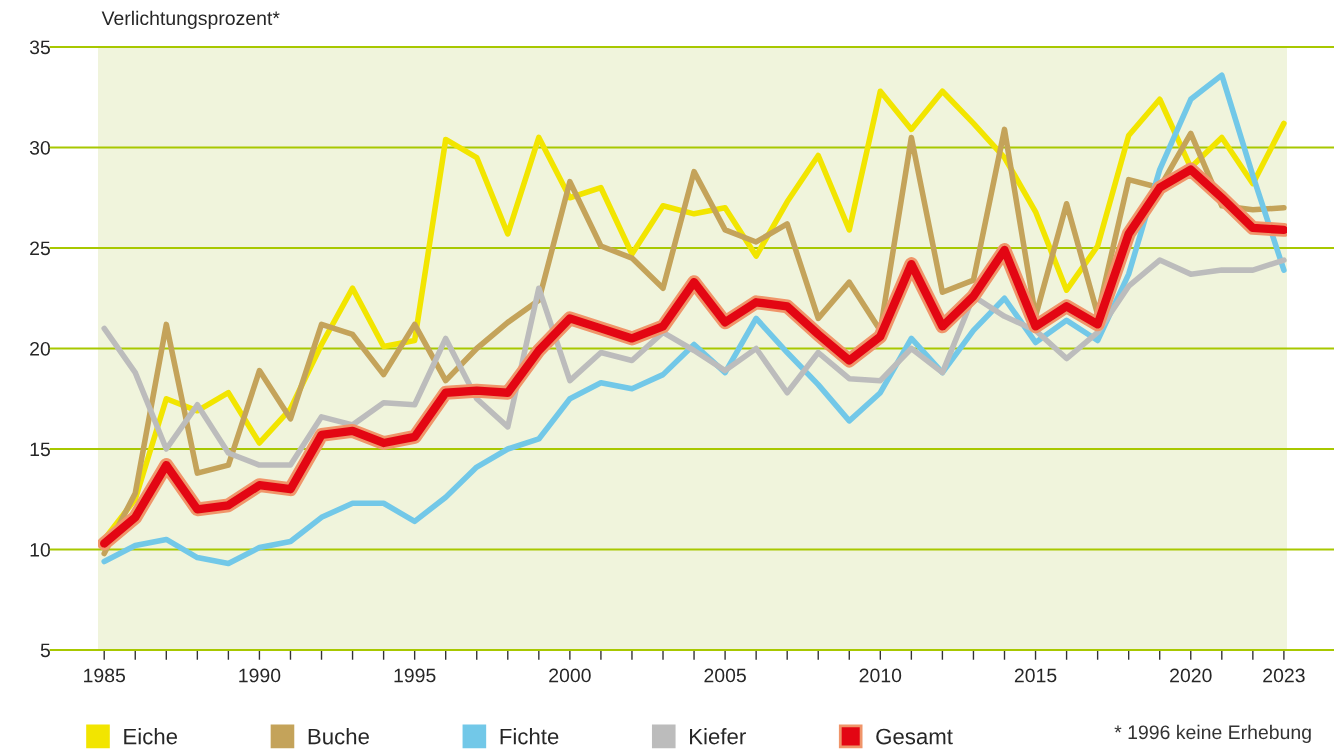  I want to click on y-tick-label: 20, so click(40, 348).